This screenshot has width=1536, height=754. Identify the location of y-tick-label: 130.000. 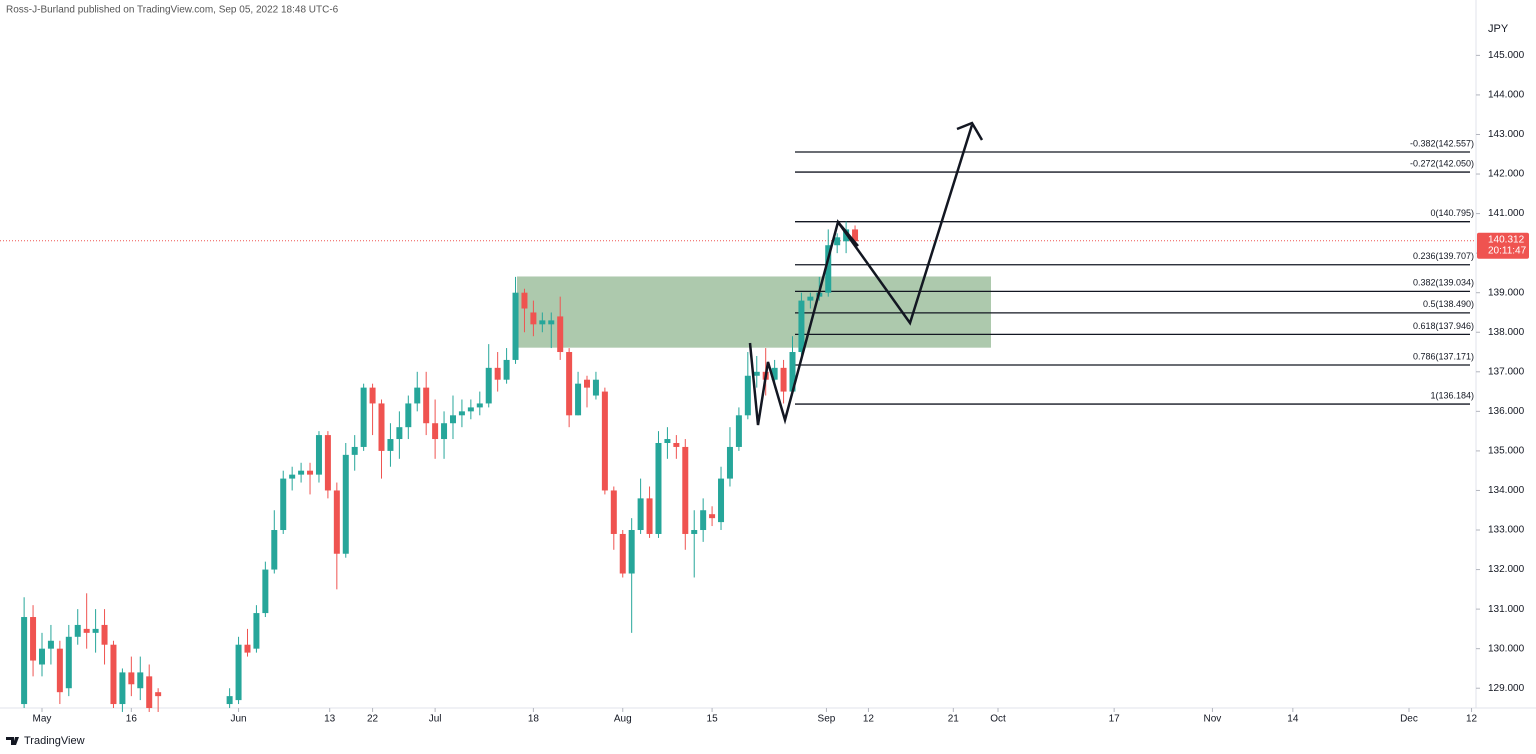
(1506, 648).